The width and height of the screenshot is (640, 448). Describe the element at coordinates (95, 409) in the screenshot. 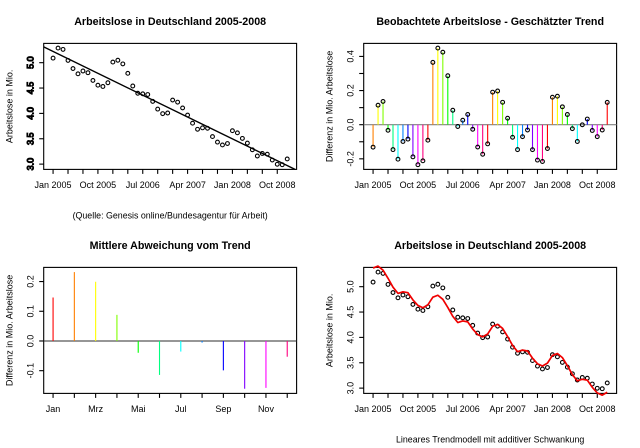

I see `svg-text: Mrz` at that location.